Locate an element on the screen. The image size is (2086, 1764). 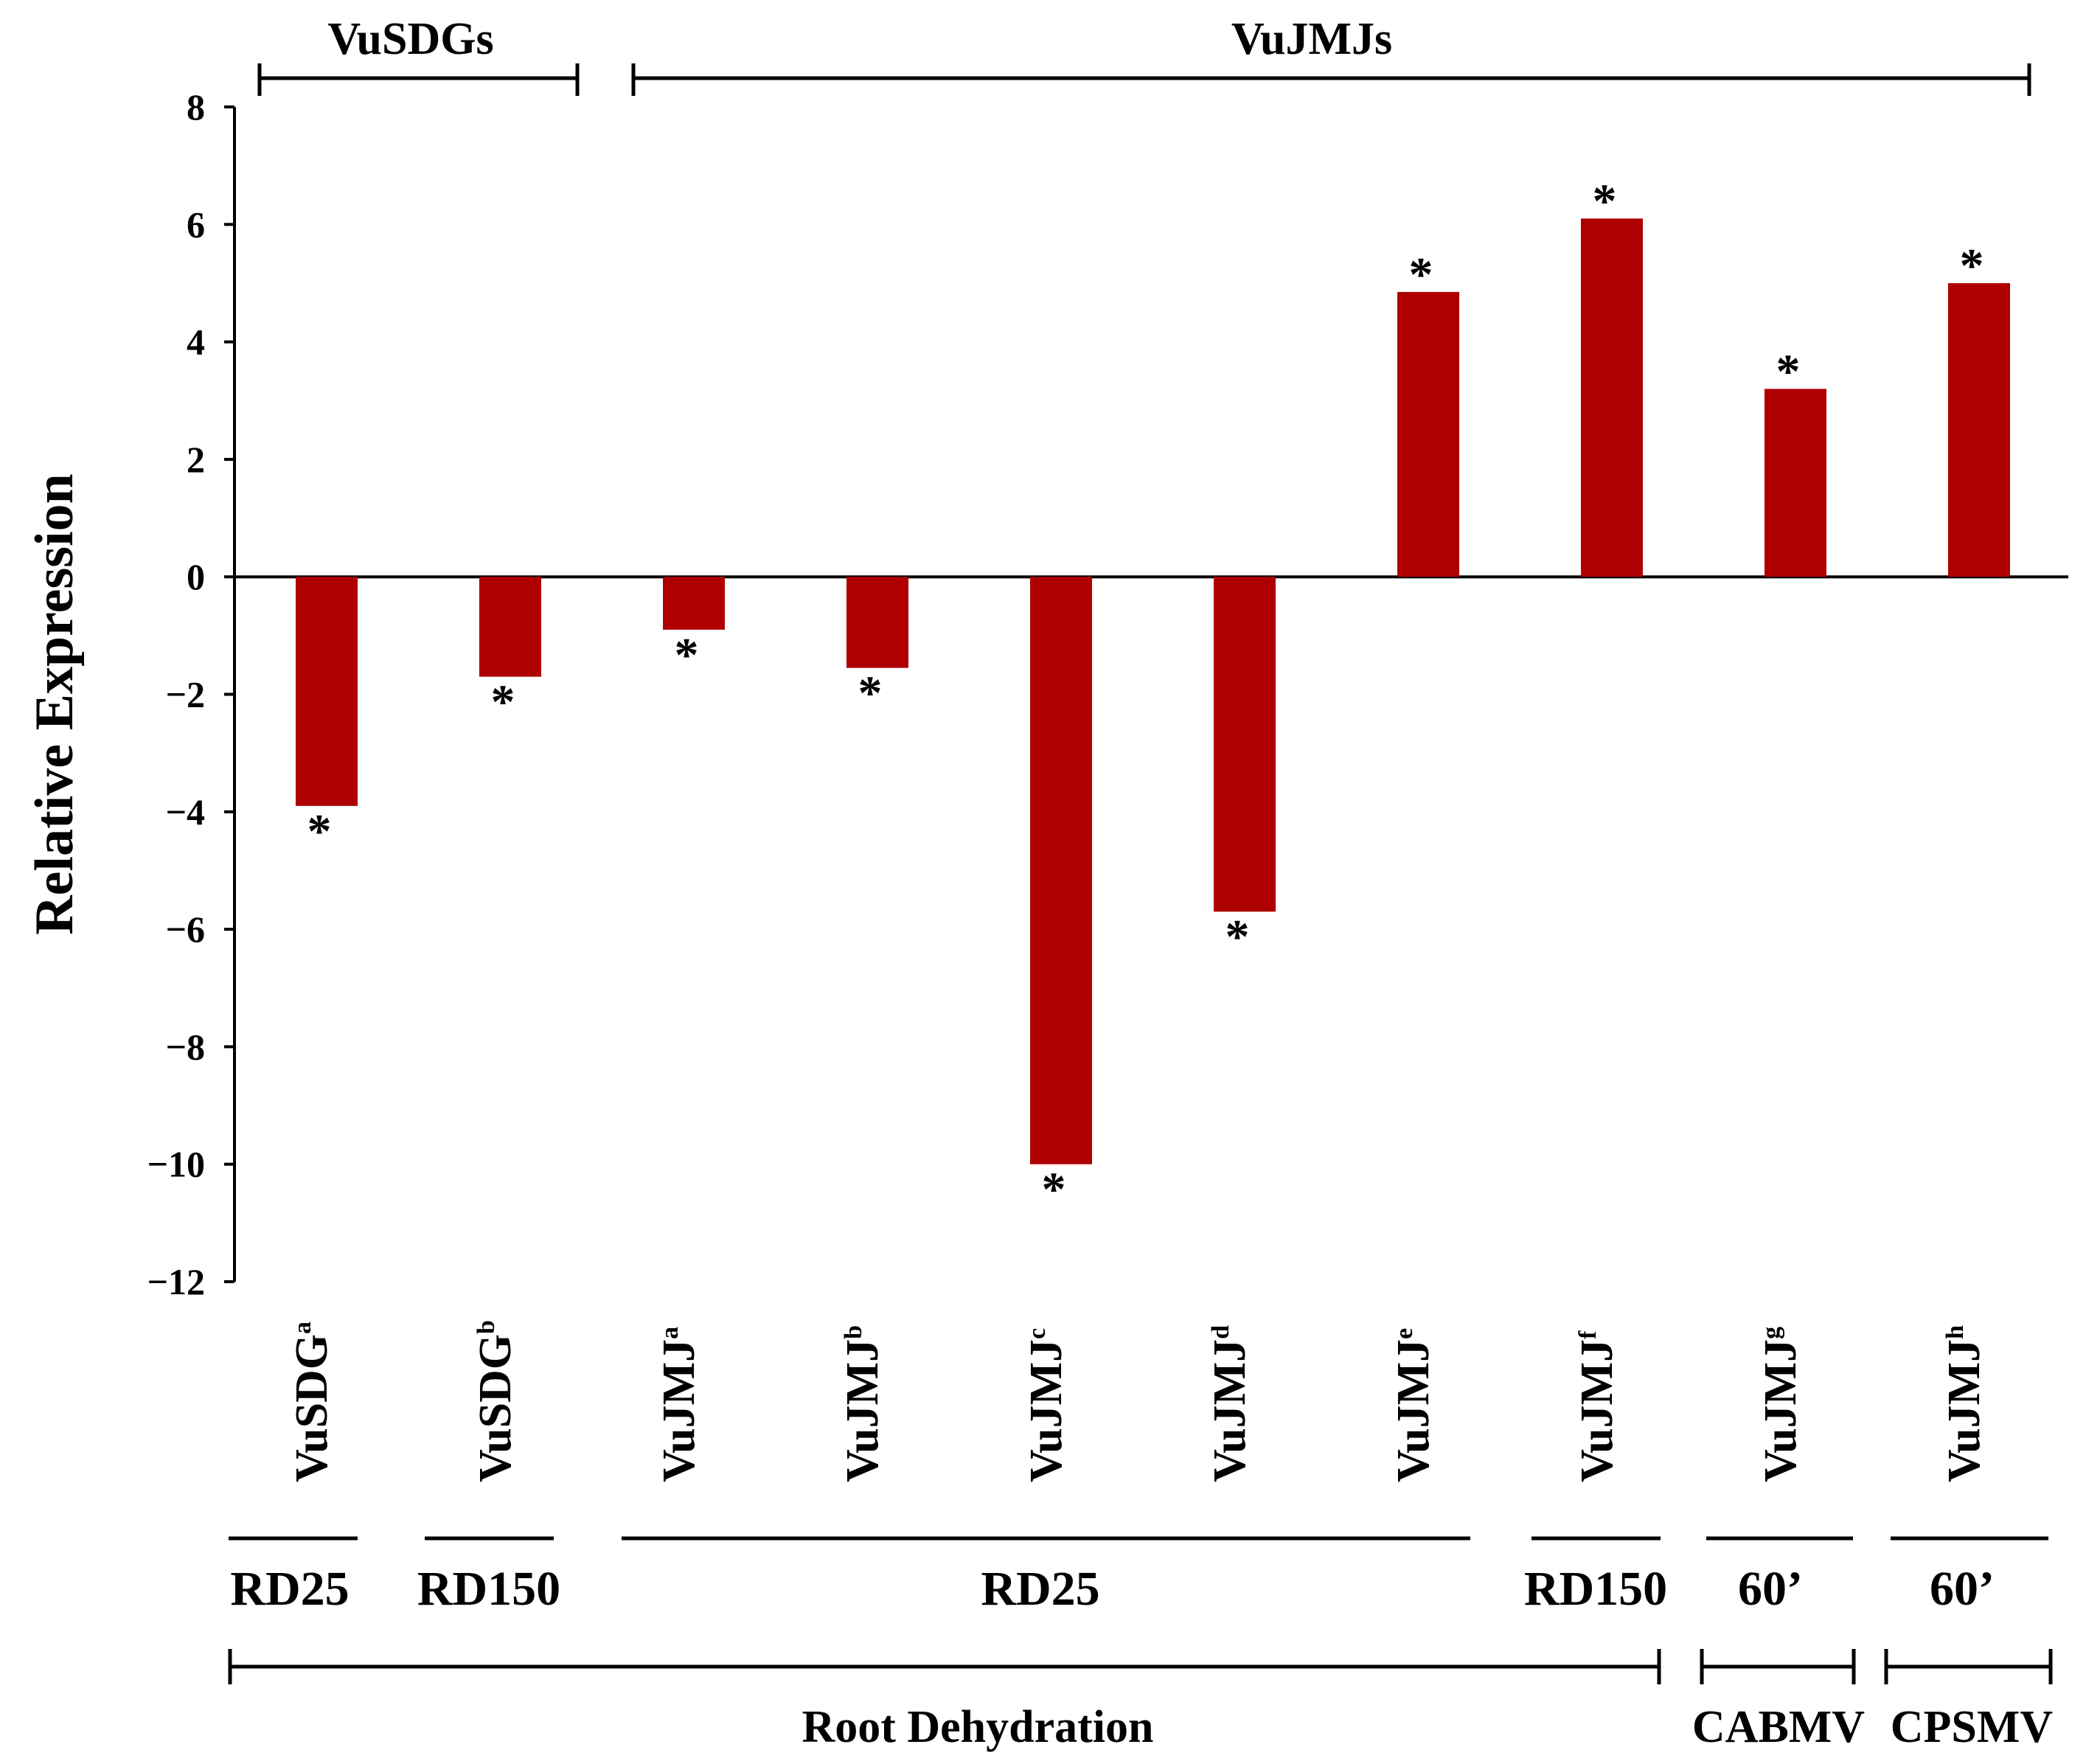
category-label: VuSDGb is located at coordinates (496, 1401).